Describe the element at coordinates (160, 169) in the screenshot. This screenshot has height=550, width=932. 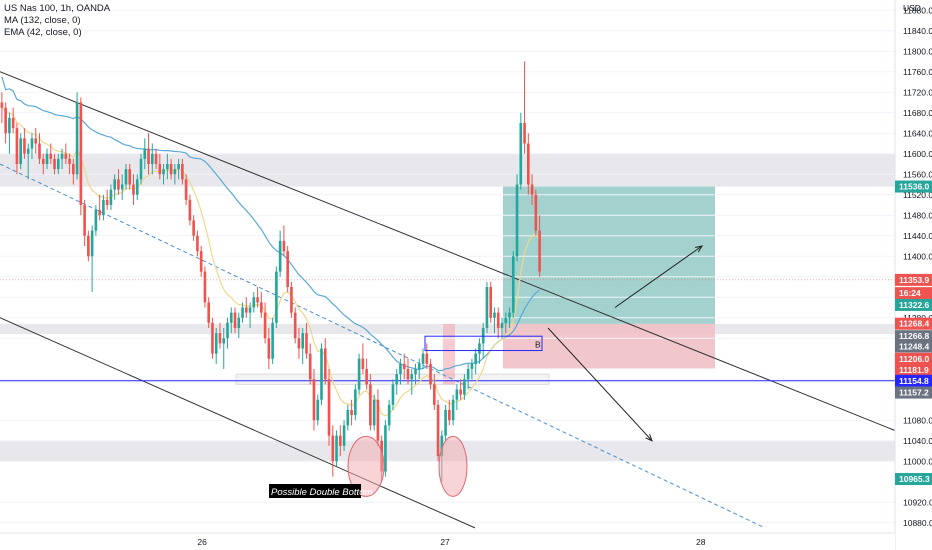
I see `candle-42-body` at that location.